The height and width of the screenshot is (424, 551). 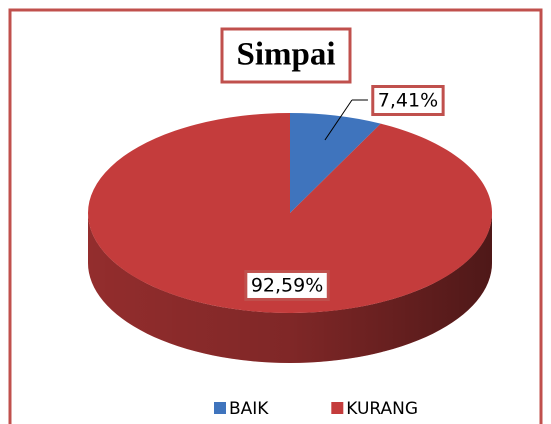 I want to click on pie-slice, so click(x=335, y=163).